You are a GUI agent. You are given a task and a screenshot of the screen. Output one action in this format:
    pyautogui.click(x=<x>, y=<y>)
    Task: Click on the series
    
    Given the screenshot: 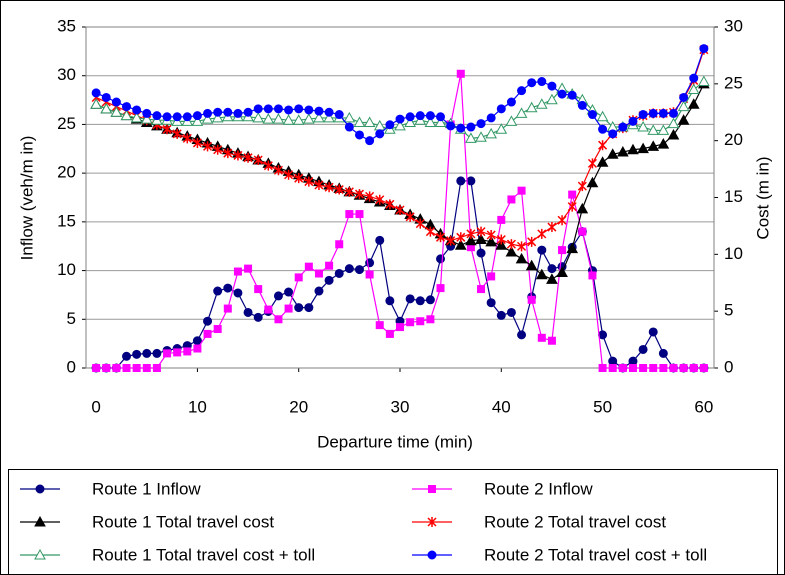 What is the action you would take?
    pyautogui.click(x=400, y=95)
    